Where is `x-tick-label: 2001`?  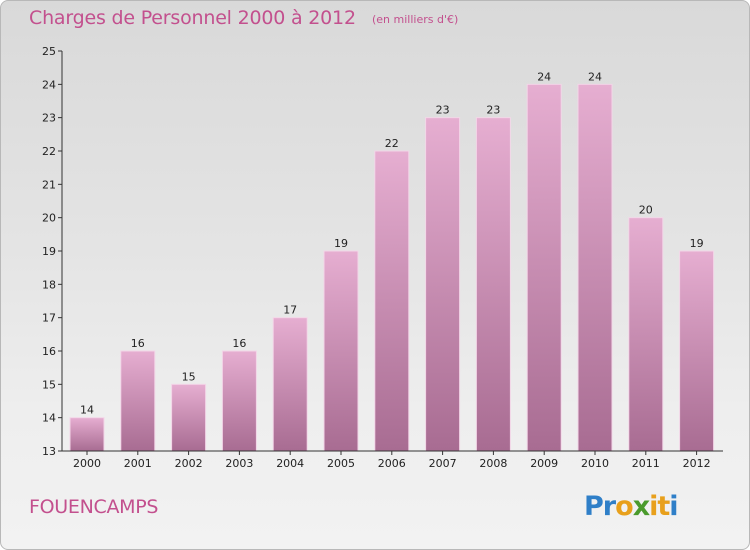
x-tick-label: 2001 is located at coordinates (138, 463).